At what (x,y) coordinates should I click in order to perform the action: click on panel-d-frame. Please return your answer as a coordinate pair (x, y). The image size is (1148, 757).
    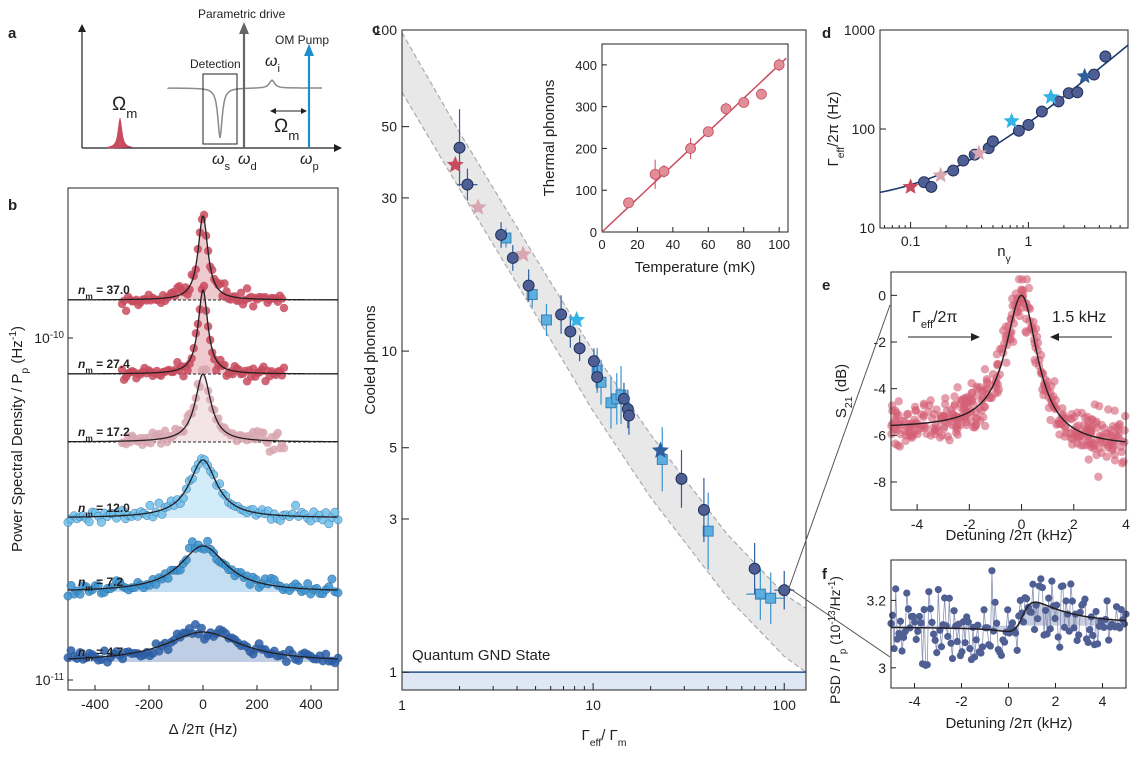
    Looking at the image, I should click on (1004, 129).